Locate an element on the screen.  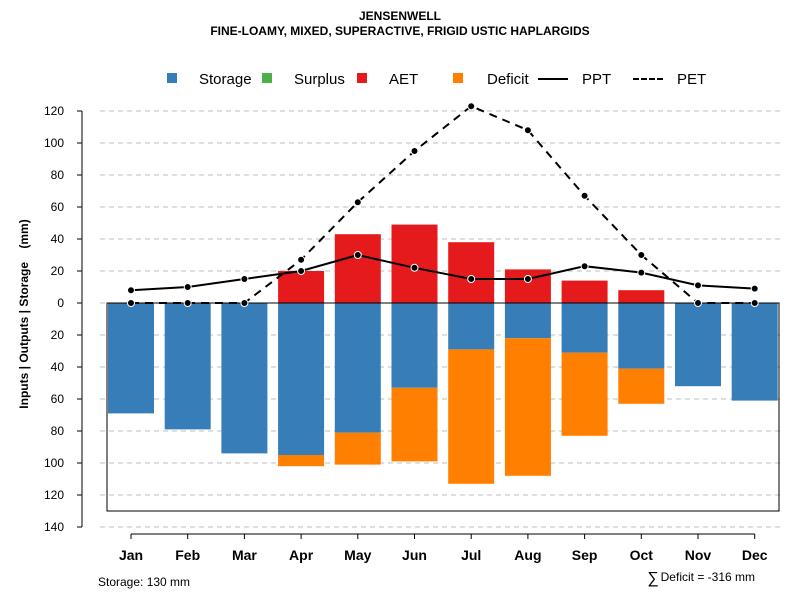
x-tick-label: Feb is located at coordinates (187, 555).